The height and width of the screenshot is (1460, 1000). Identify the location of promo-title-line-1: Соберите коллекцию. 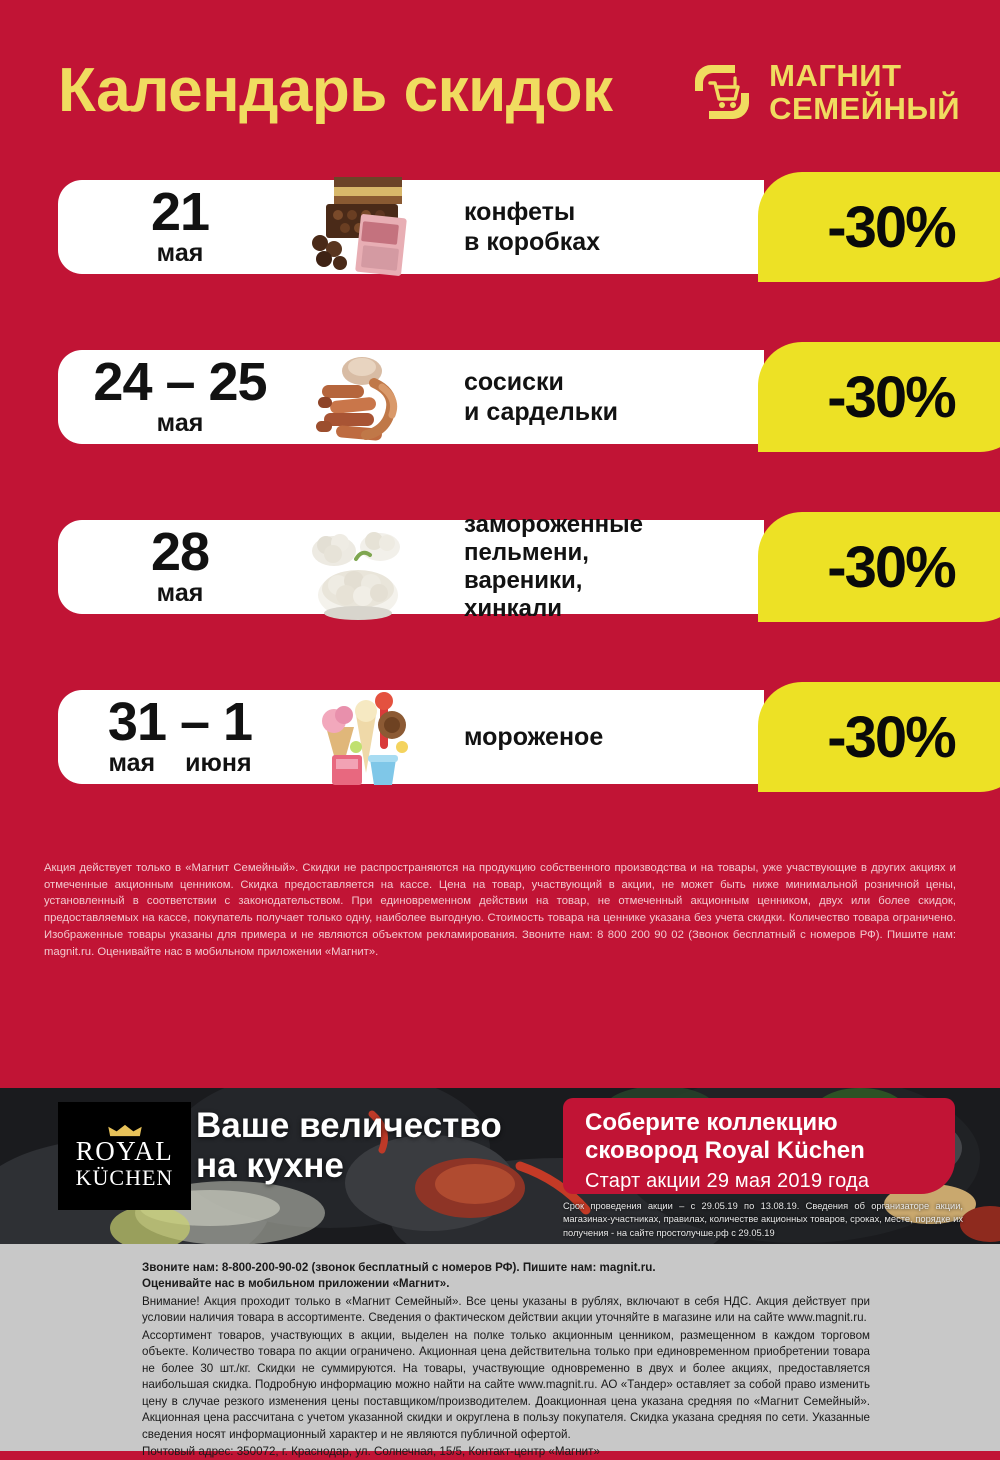
(711, 1122).